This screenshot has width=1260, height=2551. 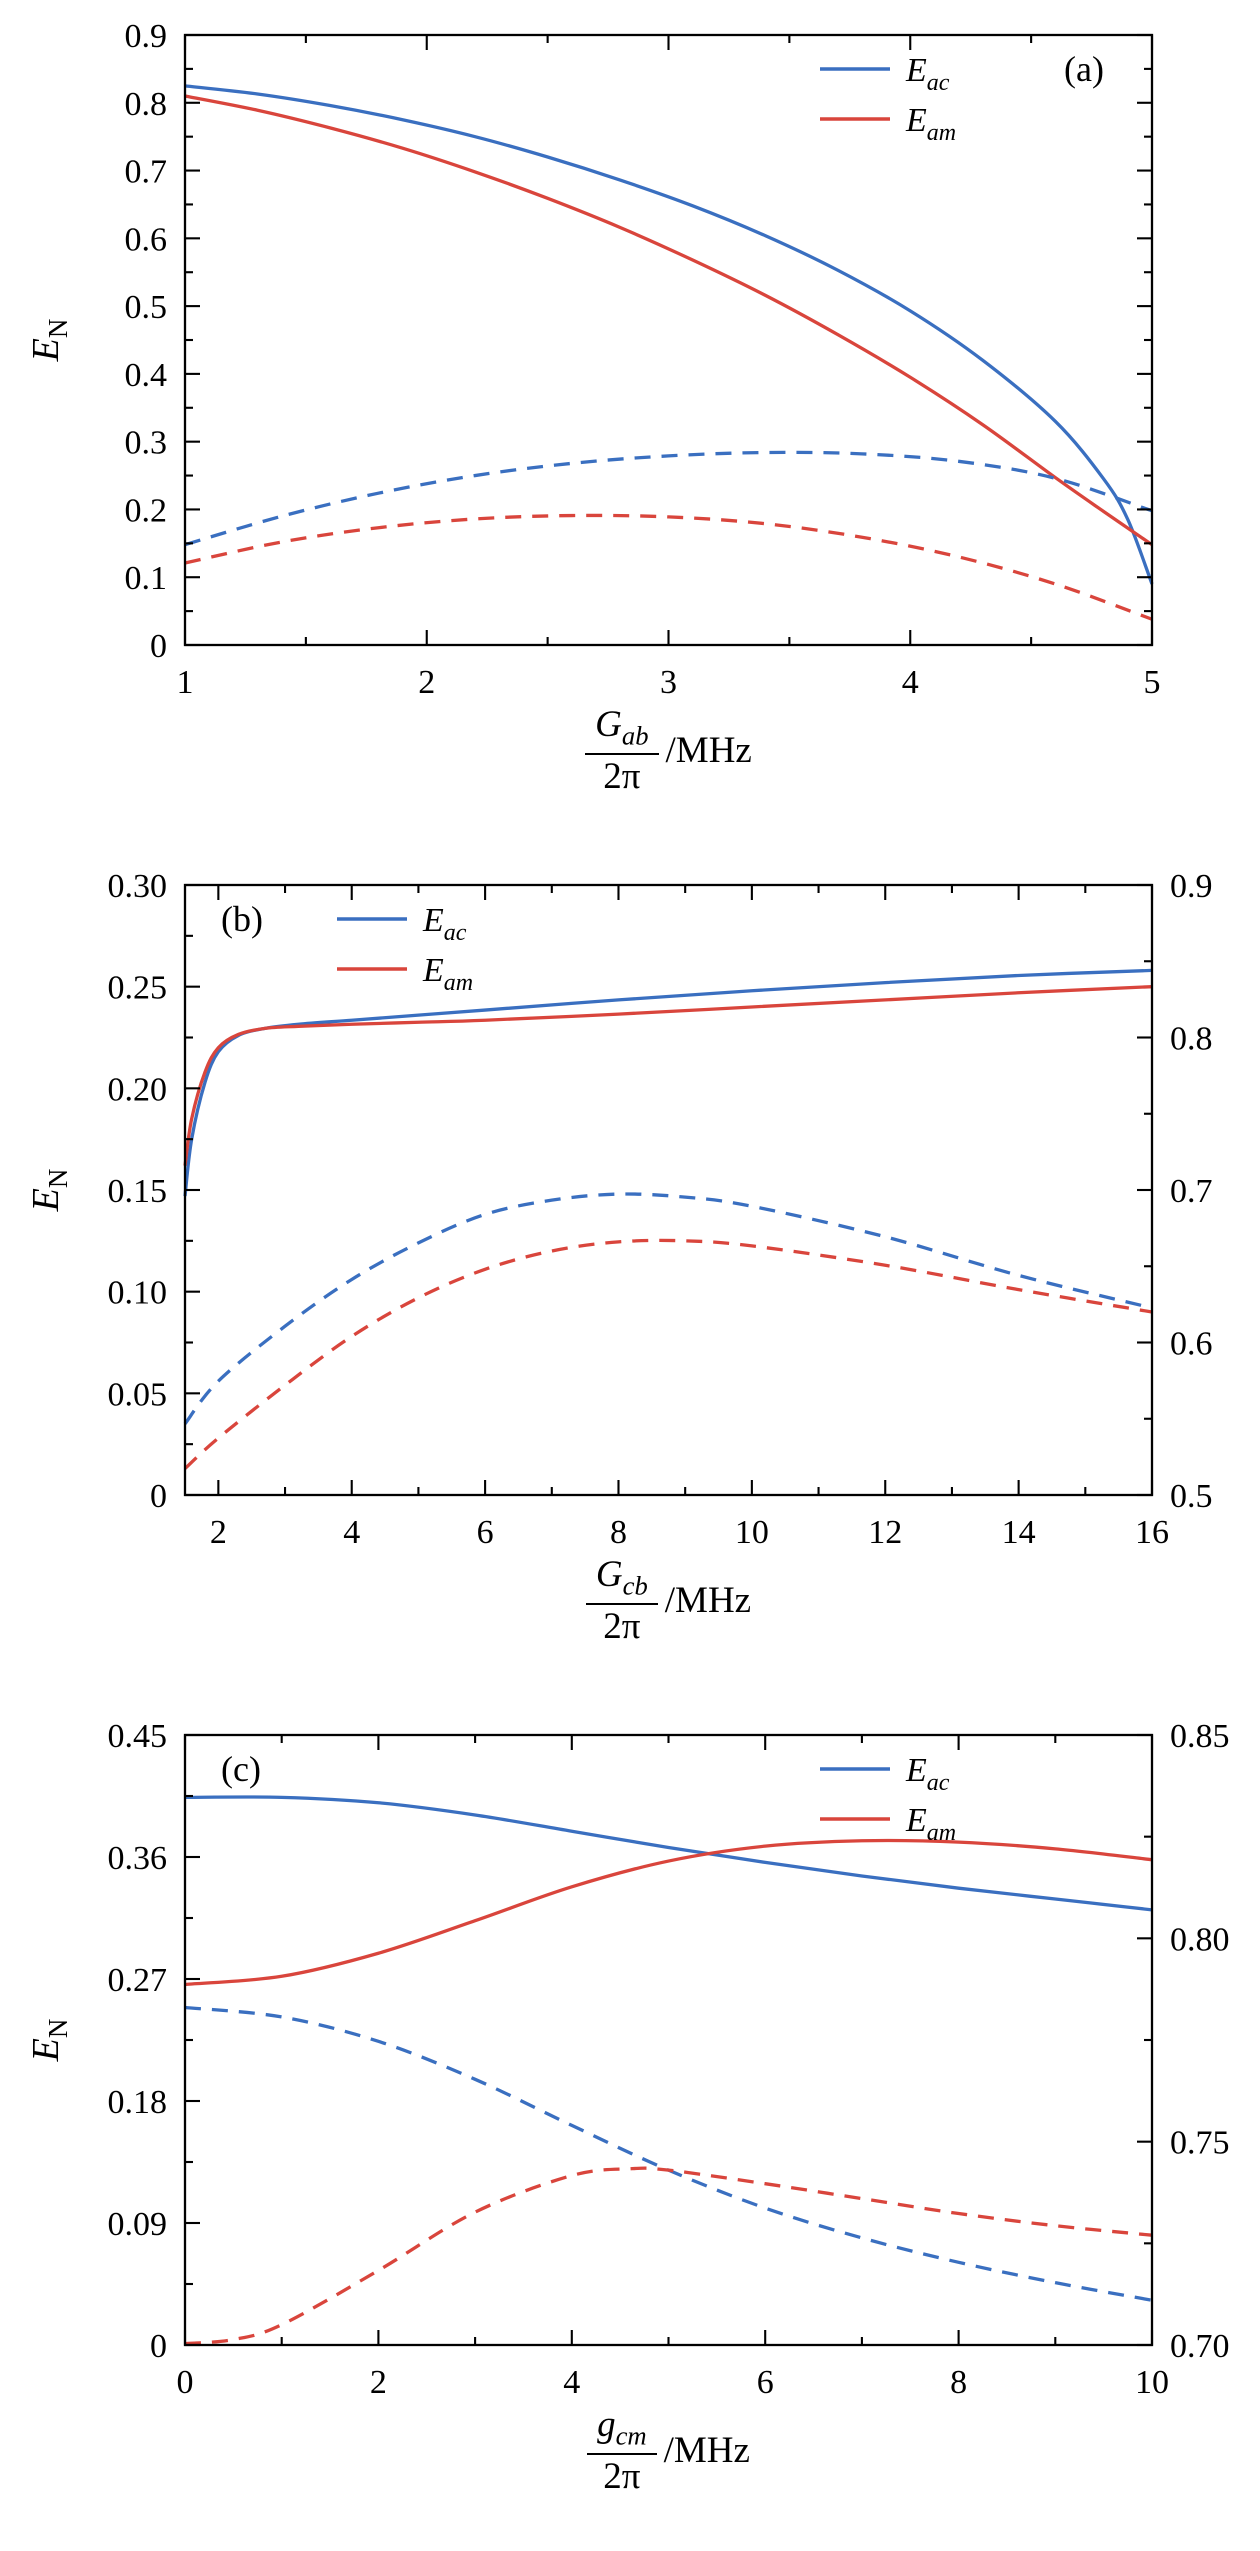 I want to click on x-axis-label-a: Gab 2π /MHz, so click(x=668, y=751).